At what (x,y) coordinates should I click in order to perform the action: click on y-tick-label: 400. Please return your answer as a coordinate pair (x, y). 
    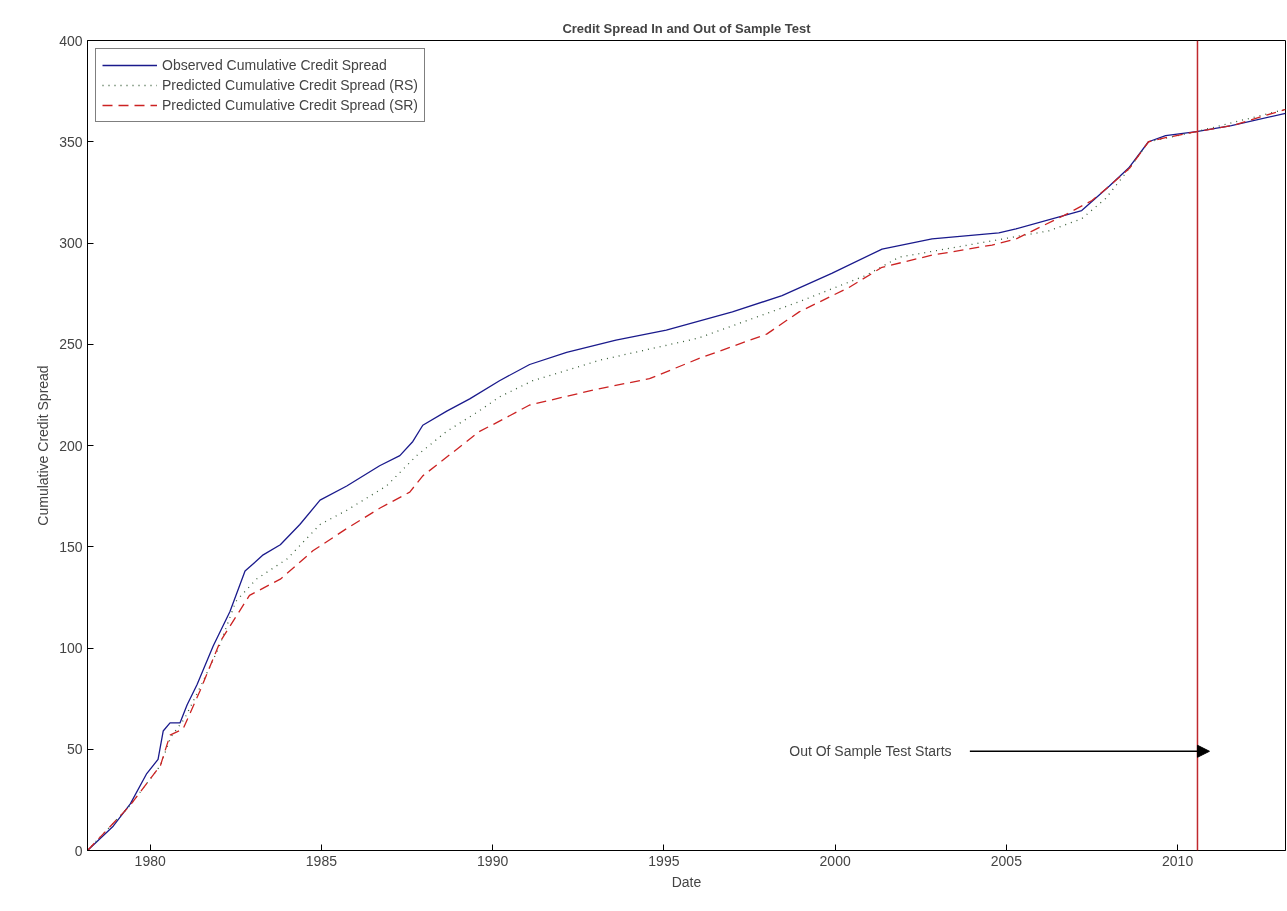
    Looking at the image, I should click on (71, 40).